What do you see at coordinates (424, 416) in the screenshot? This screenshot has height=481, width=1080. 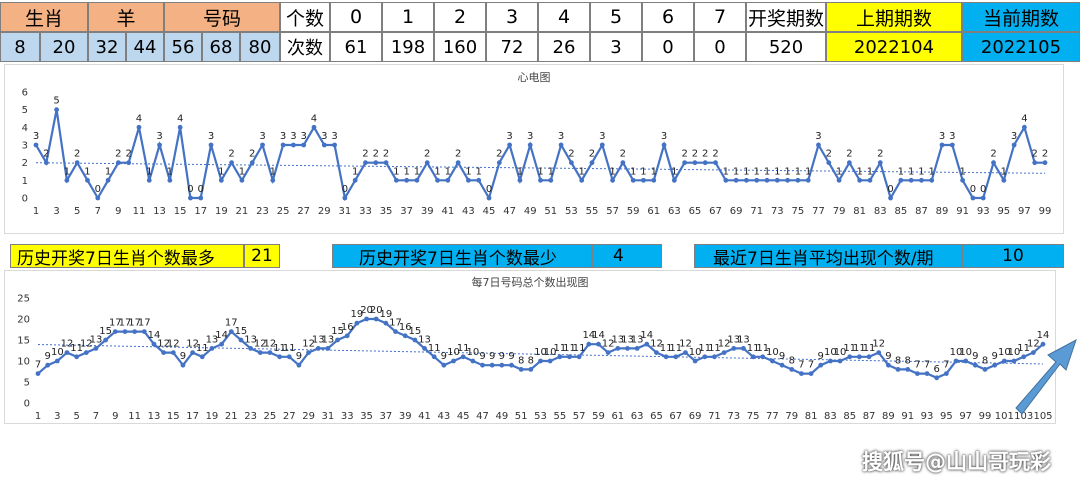 I see `seven-day-xtick: 41` at bounding box center [424, 416].